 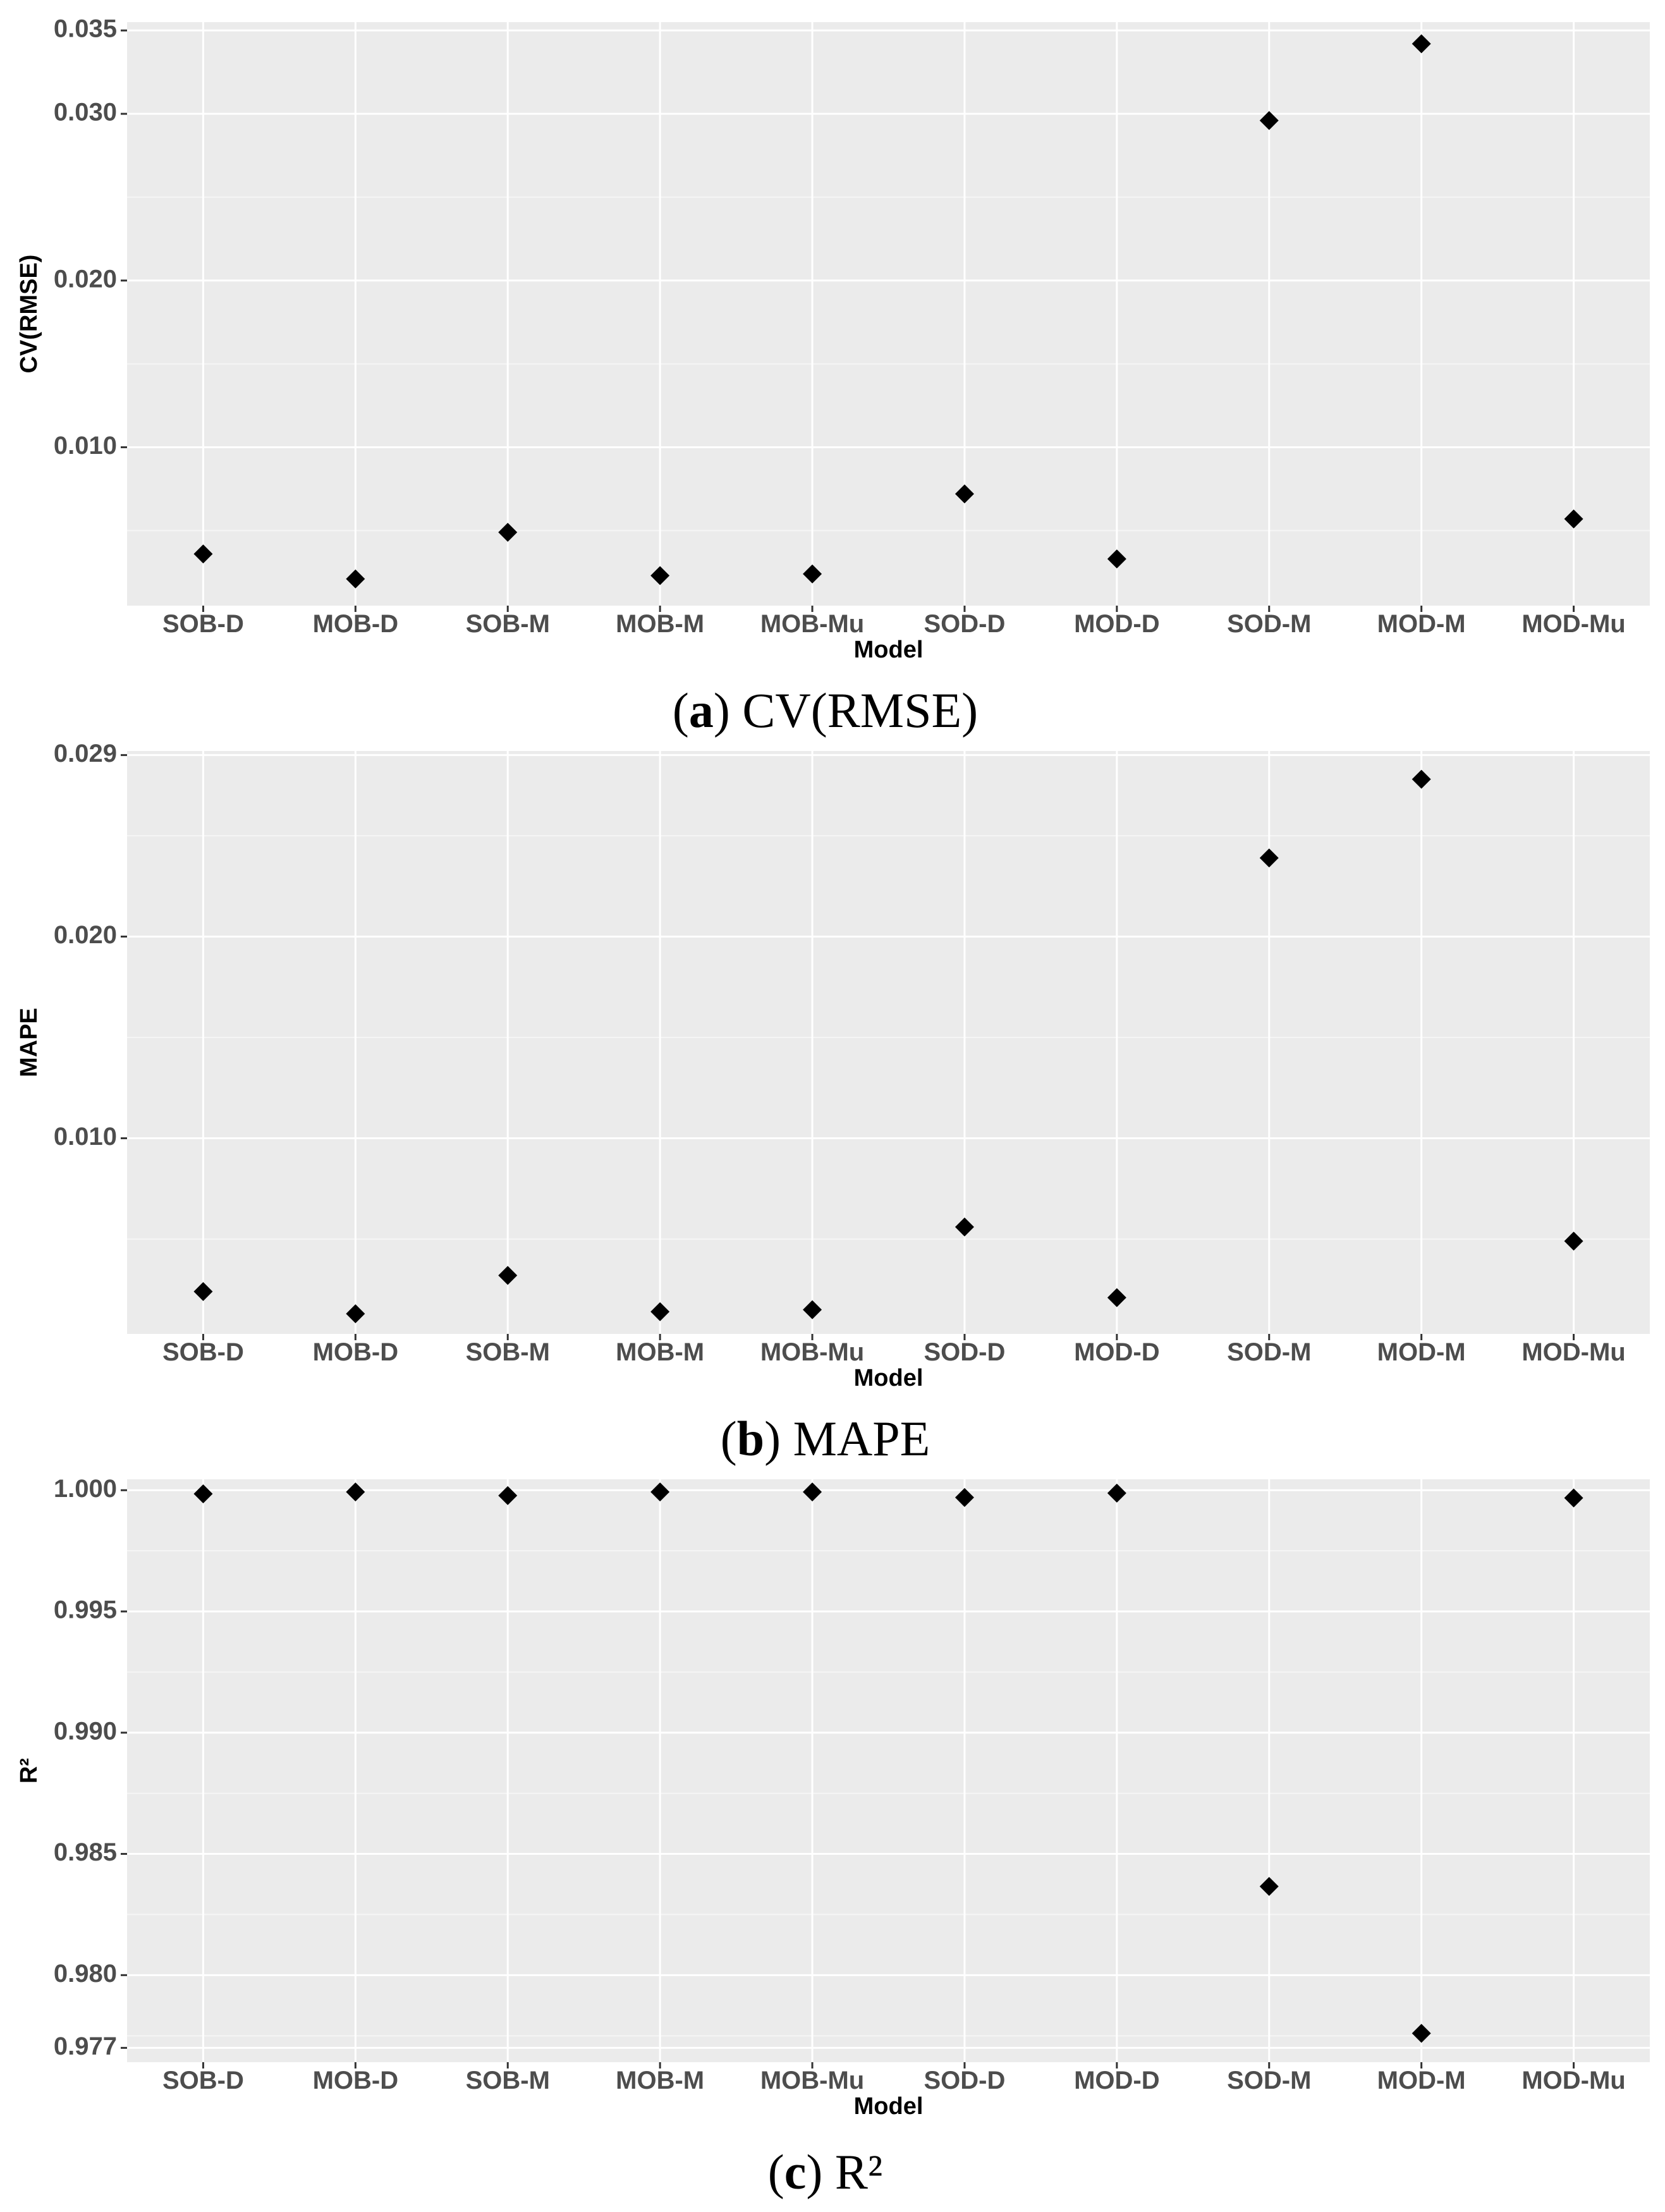 I want to click on panel-letter: c, so click(x=795, y=2171).